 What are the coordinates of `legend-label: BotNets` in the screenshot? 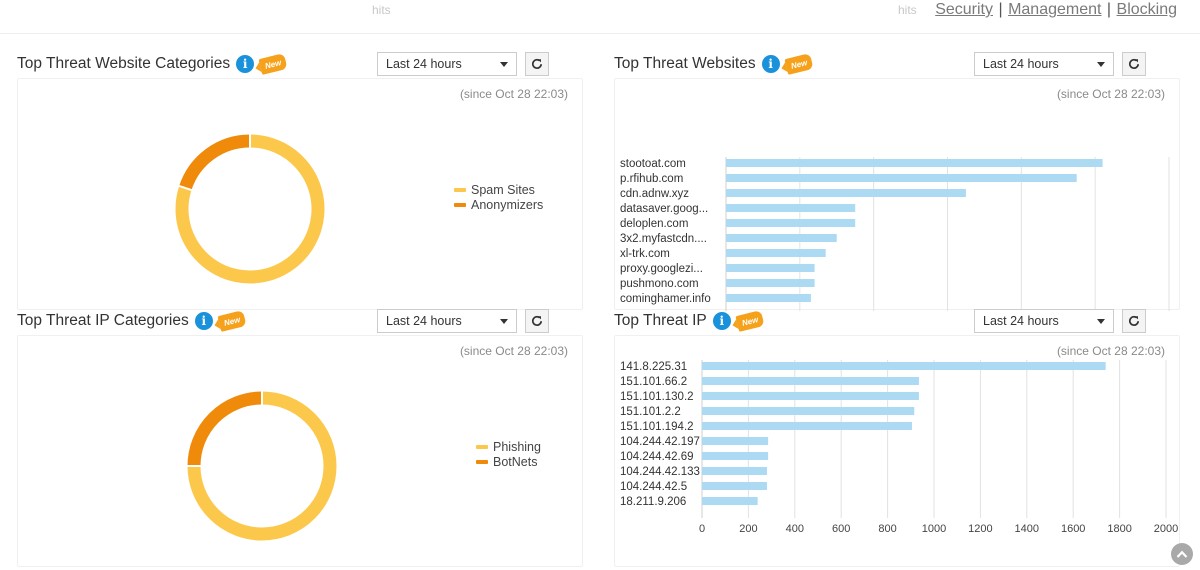 It's located at (515, 461).